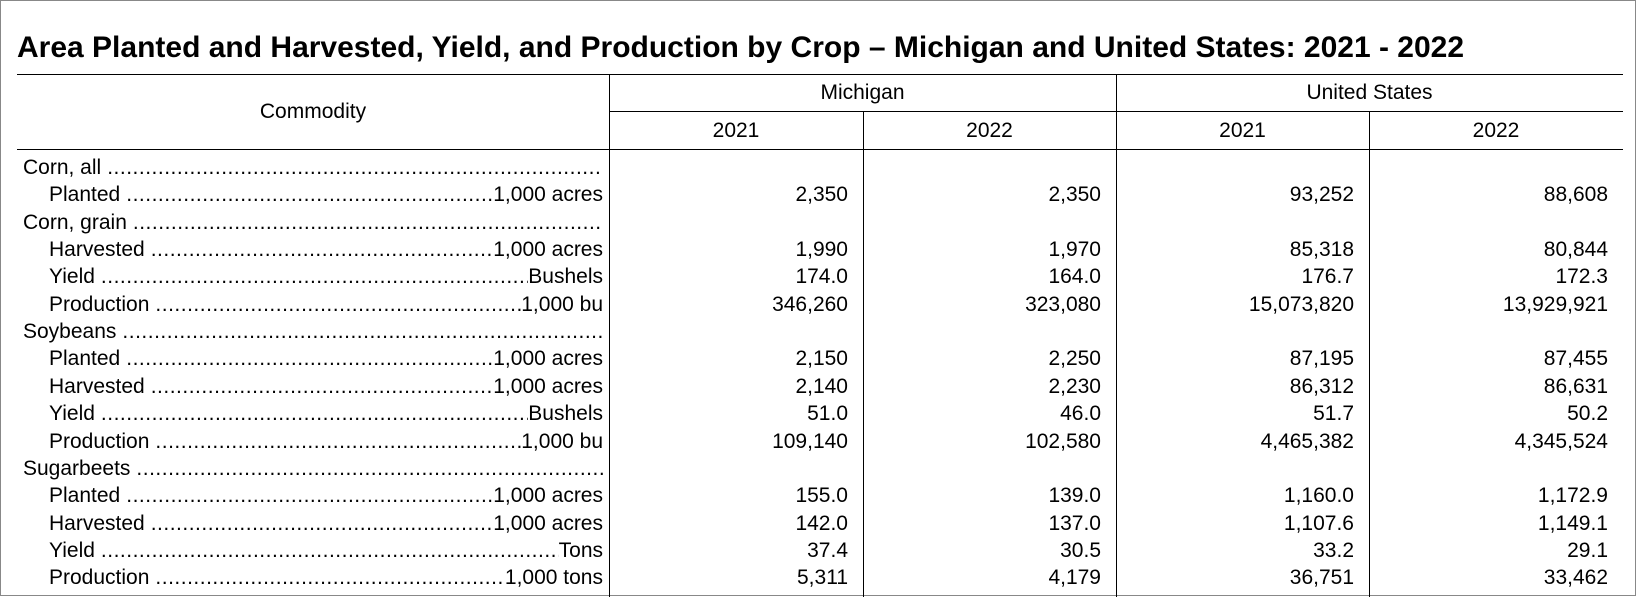 The height and width of the screenshot is (597, 1636). I want to click on label-text: Corn, grain, so click(75, 222).